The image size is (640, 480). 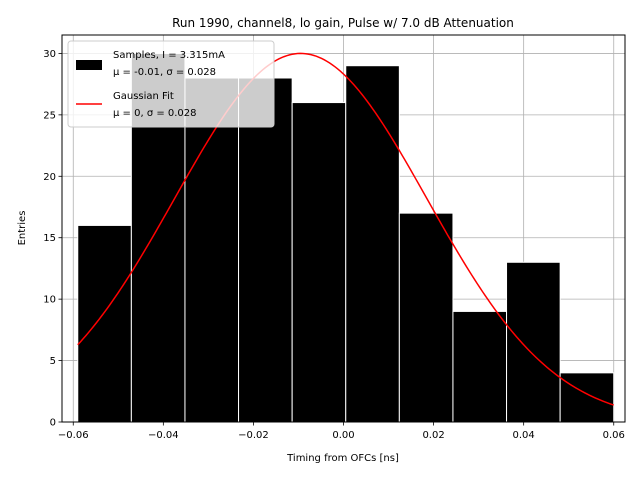 I want to click on y-tick-label: 5, so click(x=53, y=361).